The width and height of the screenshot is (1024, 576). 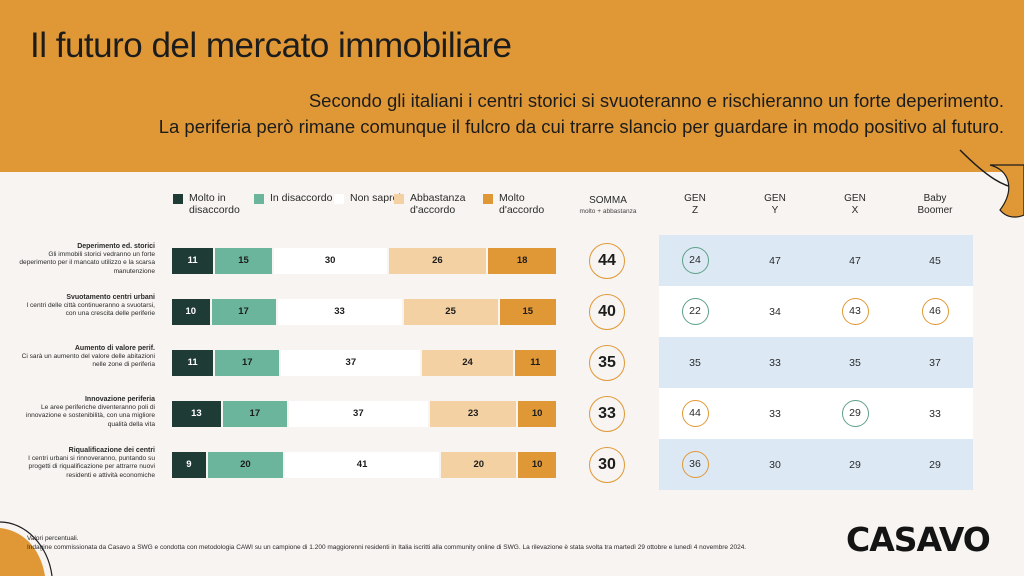 I want to click on bar-segment: 23, so click(x=473, y=413).